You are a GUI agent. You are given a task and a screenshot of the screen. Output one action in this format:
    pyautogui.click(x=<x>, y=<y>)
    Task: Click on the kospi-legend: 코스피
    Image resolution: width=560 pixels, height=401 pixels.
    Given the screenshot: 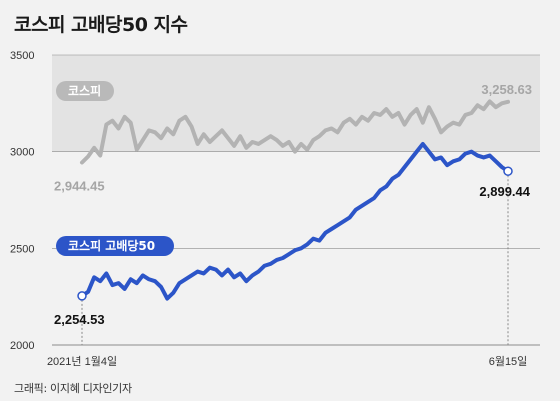 What is the action you would take?
    pyautogui.click(x=84, y=90)
    